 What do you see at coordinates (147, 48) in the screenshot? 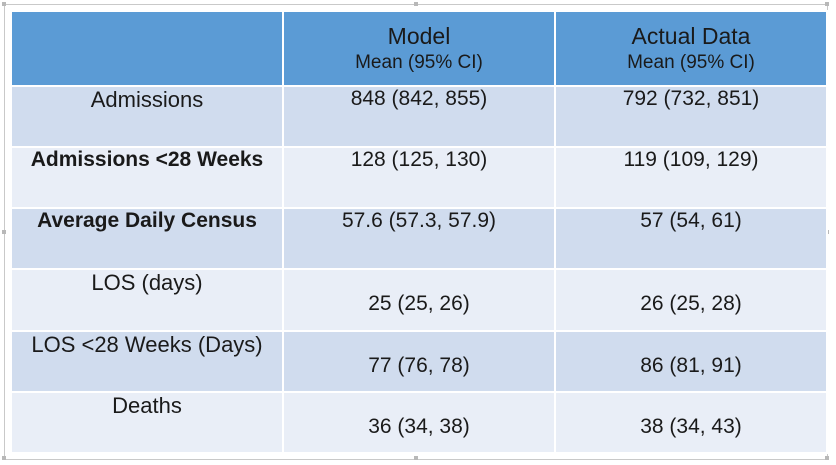
I see `header-empty-cell` at bounding box center [147, 48].